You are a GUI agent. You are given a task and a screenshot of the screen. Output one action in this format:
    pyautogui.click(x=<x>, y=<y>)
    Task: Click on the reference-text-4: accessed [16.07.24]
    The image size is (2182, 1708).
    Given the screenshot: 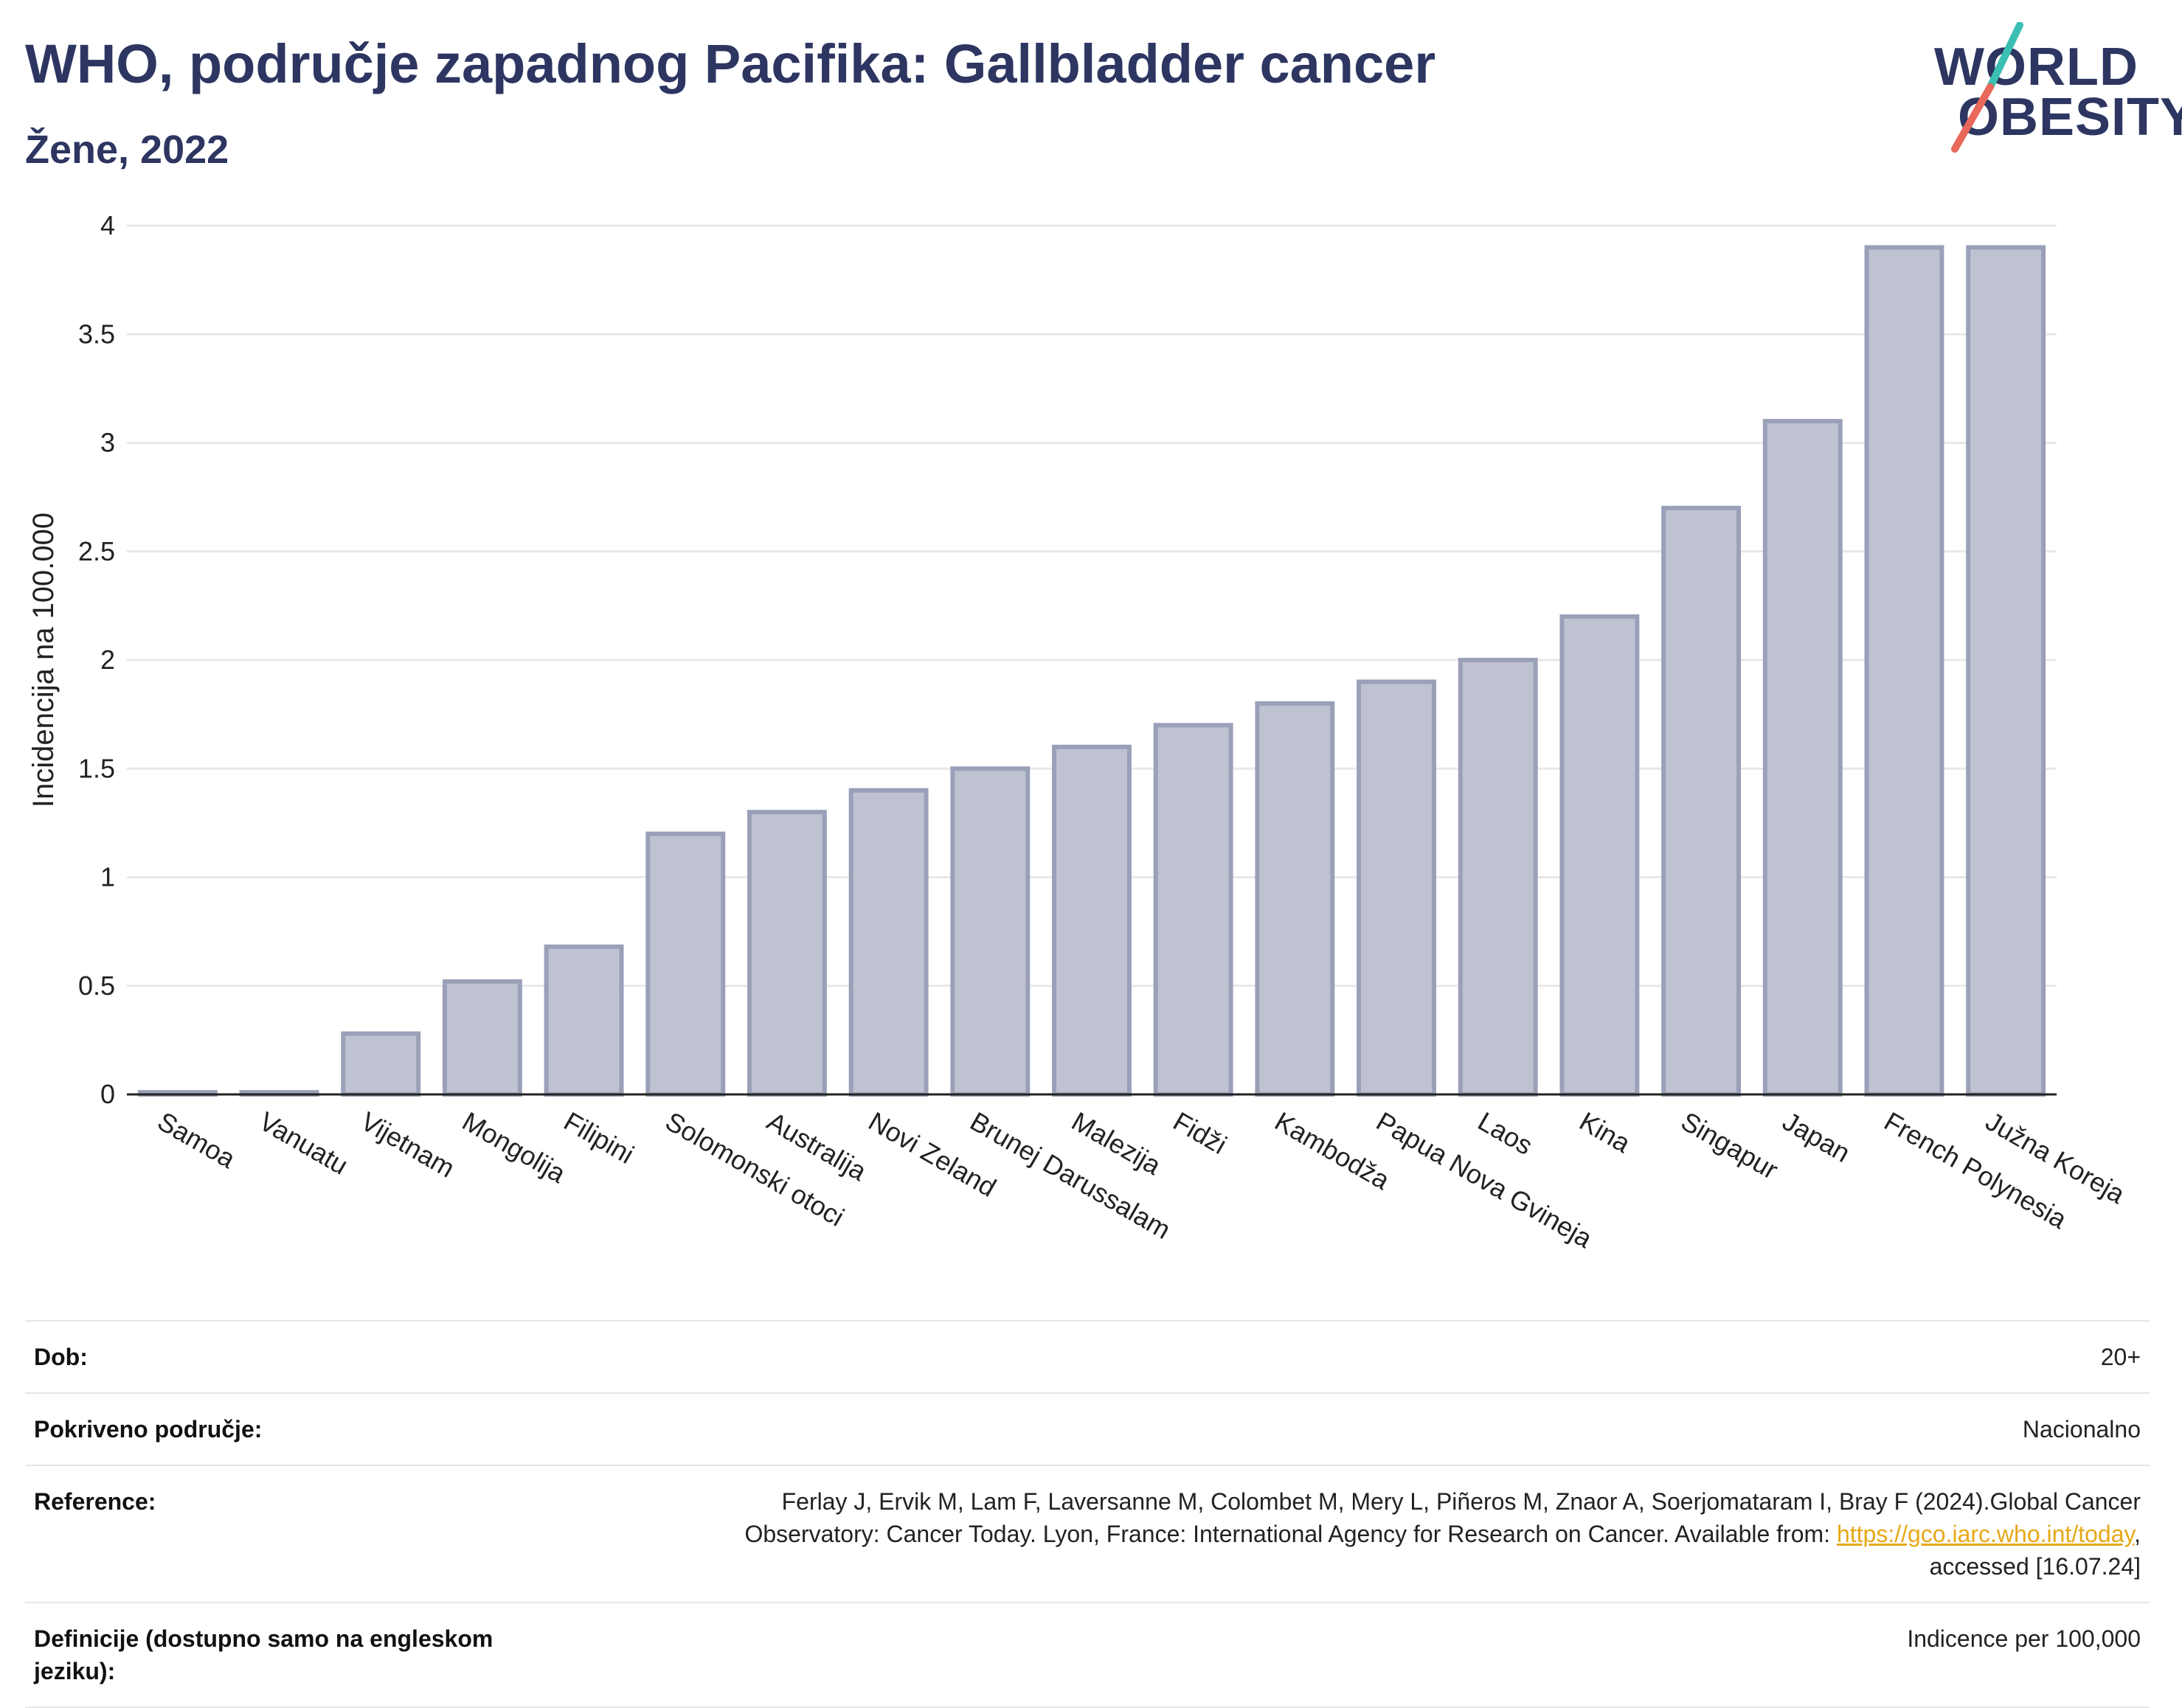 What is the action you would take?
    pyautogui.click(x=2035, y=1566)
    